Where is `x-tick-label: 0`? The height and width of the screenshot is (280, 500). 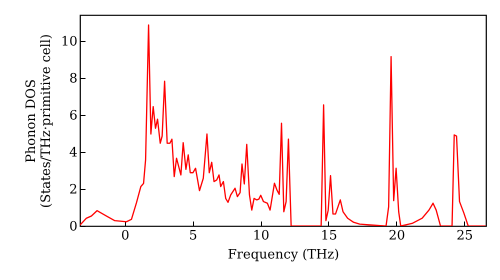
x-tick-label: 0 is located at coordinates (125, 236).